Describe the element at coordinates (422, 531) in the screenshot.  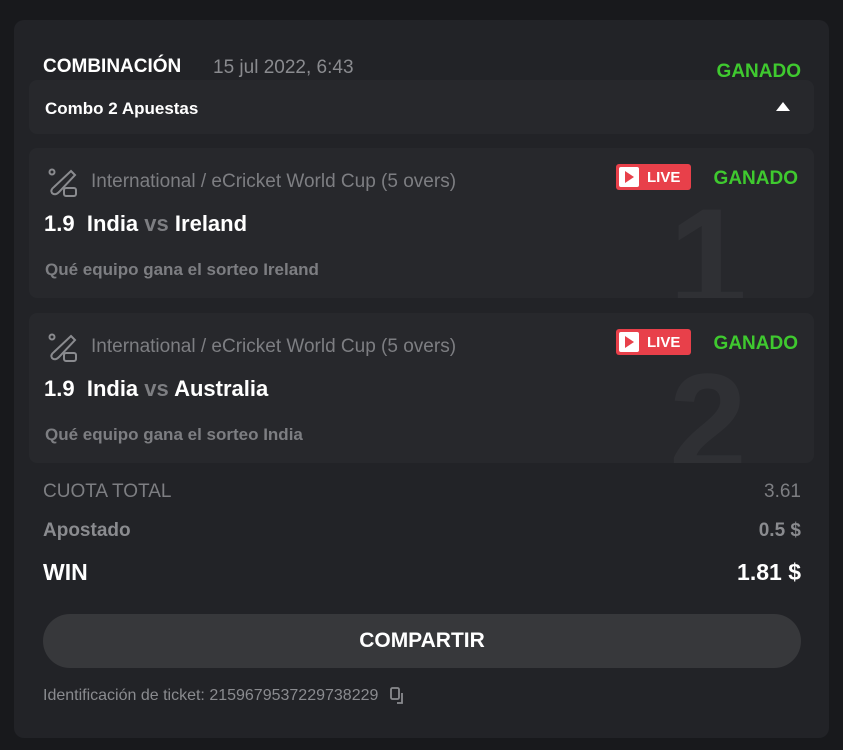
I see `staked-row: Apostado 0.5 $` at that location.